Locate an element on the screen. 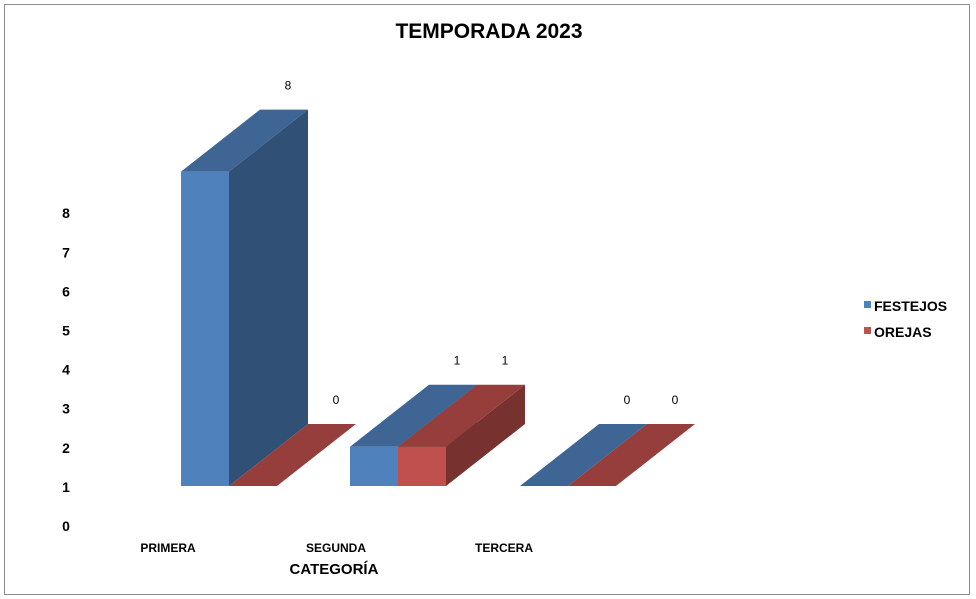  legend: FESTEJOS OREJAS is located at coordinates (905, 319).